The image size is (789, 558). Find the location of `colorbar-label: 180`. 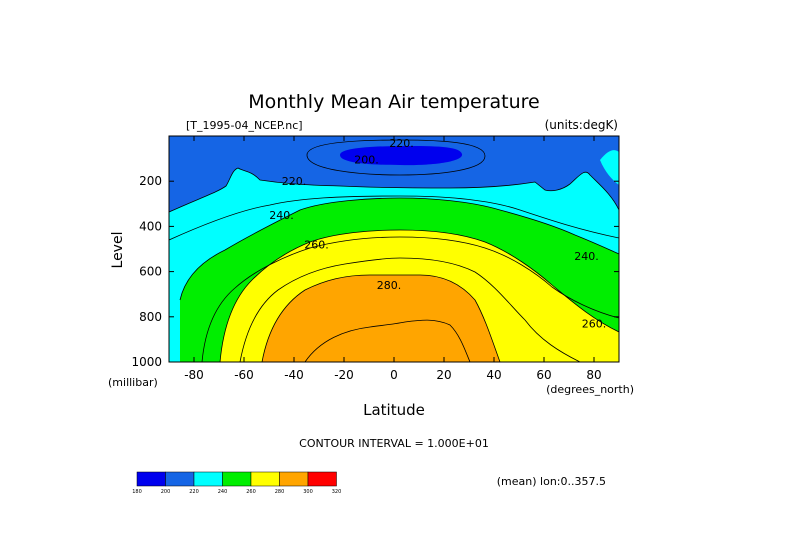

colorbar-label: 180 is located at coordinates (137, 492).